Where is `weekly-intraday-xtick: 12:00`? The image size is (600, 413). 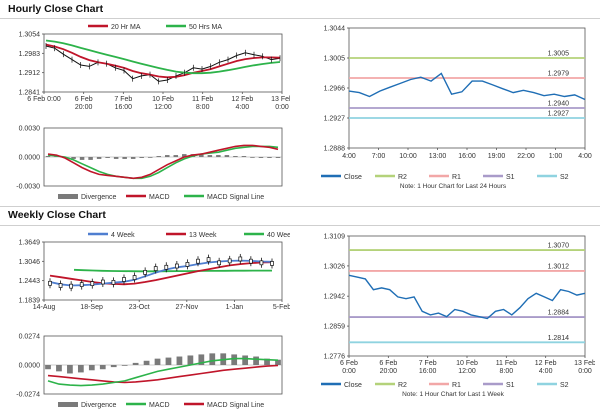
weekly-intraday-xtick: 12:00 is located at coordinates (467, 371).